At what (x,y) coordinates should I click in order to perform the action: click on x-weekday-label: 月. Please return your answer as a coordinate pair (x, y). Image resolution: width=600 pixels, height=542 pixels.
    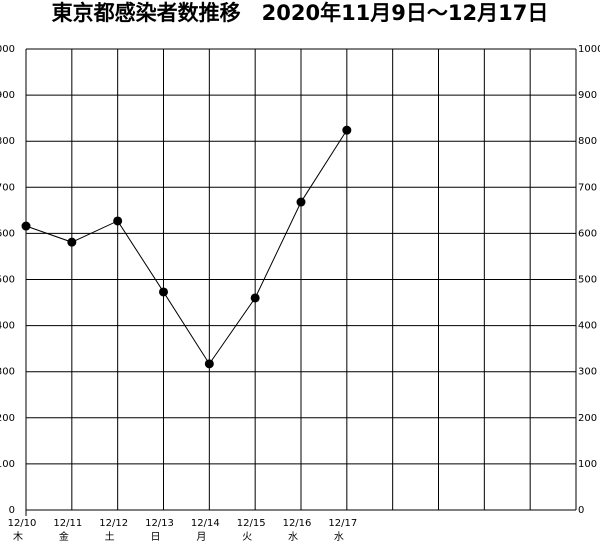
    Looking at the image, I should click on (201, 536).